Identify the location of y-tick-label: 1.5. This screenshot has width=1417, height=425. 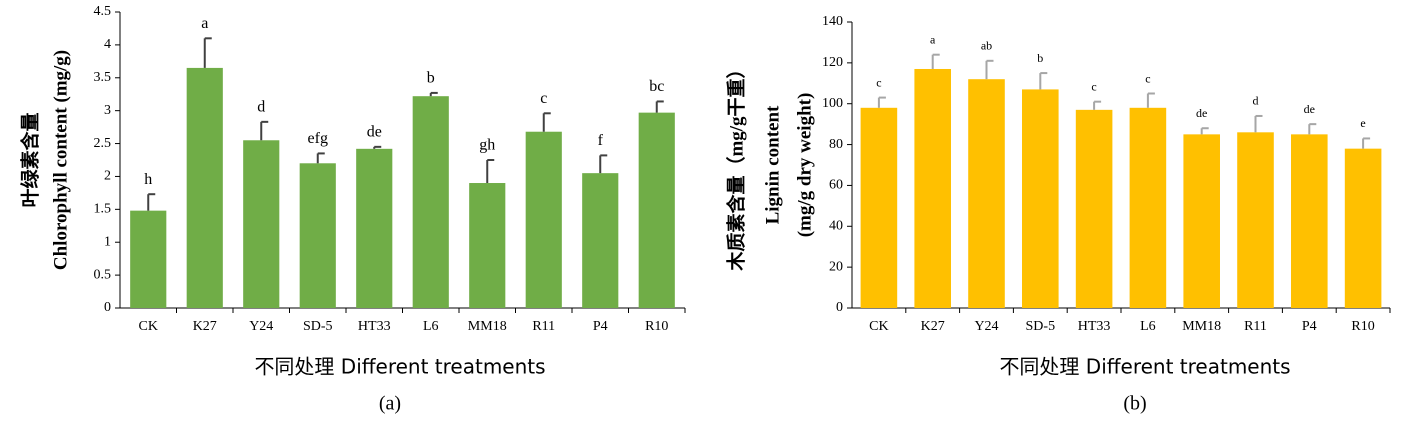
(103, 209).